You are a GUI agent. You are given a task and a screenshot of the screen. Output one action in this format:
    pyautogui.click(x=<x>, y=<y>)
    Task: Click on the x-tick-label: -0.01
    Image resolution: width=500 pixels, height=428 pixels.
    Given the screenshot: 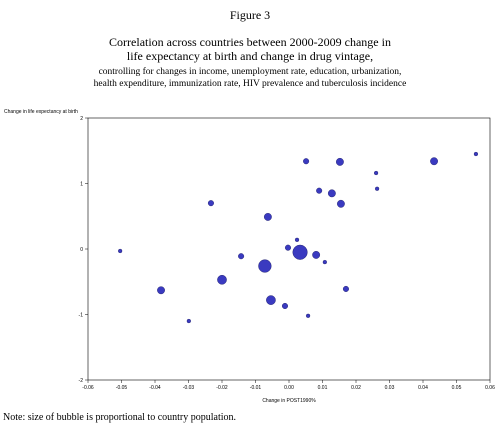 What is the action you would take?
    pyautogui.click(x=256, y=388)
    